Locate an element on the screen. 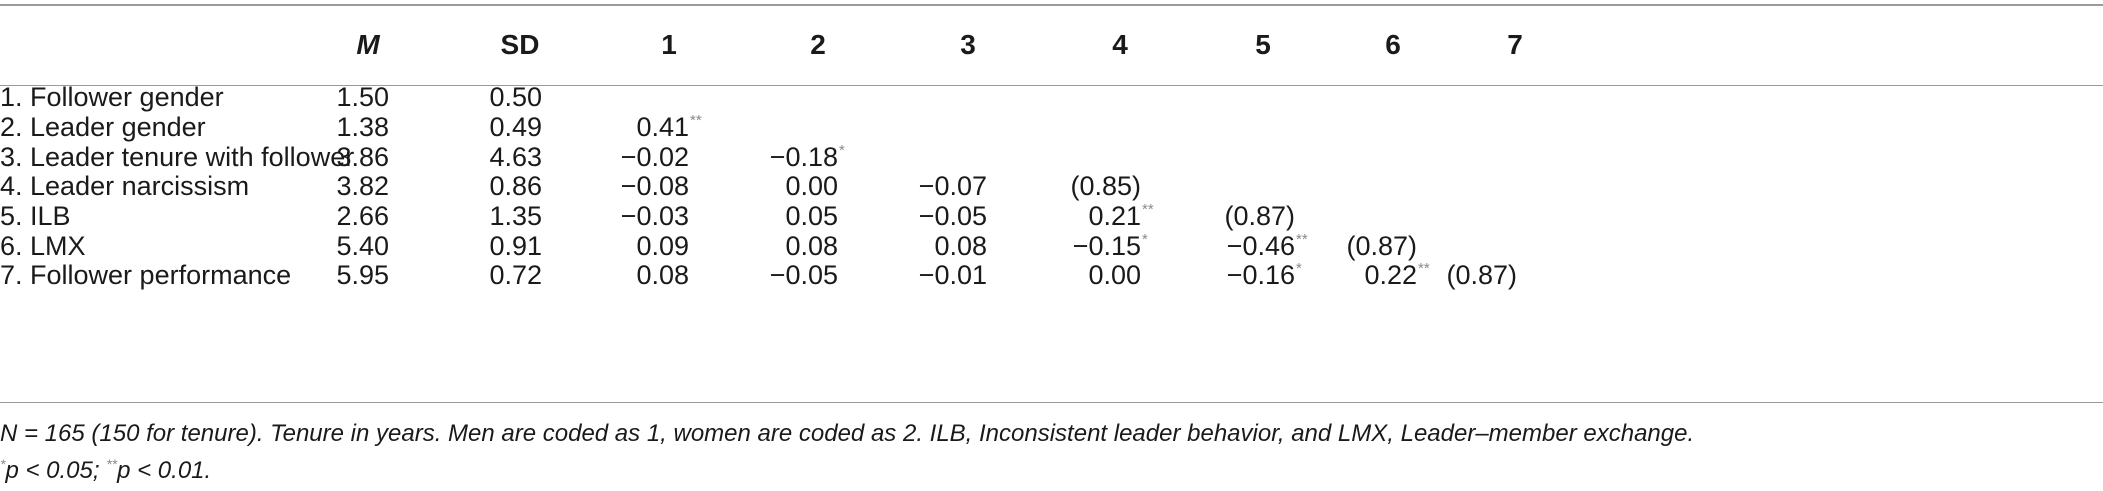  variable-label: 3. Leader tenure with follower is located at coordinates (177, 157).